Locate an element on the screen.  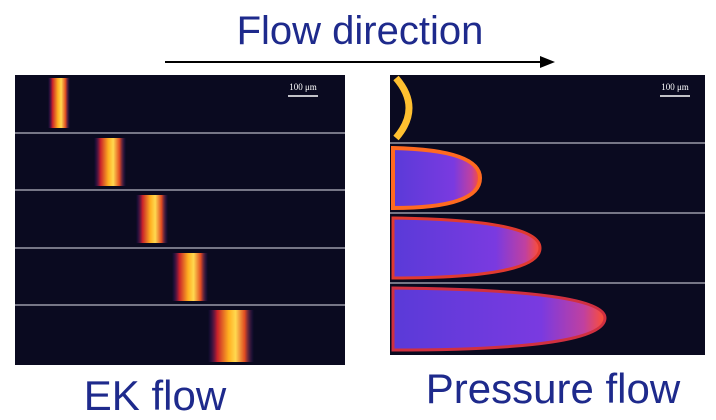
caption: EK flow is located at coordinates (155, 395).